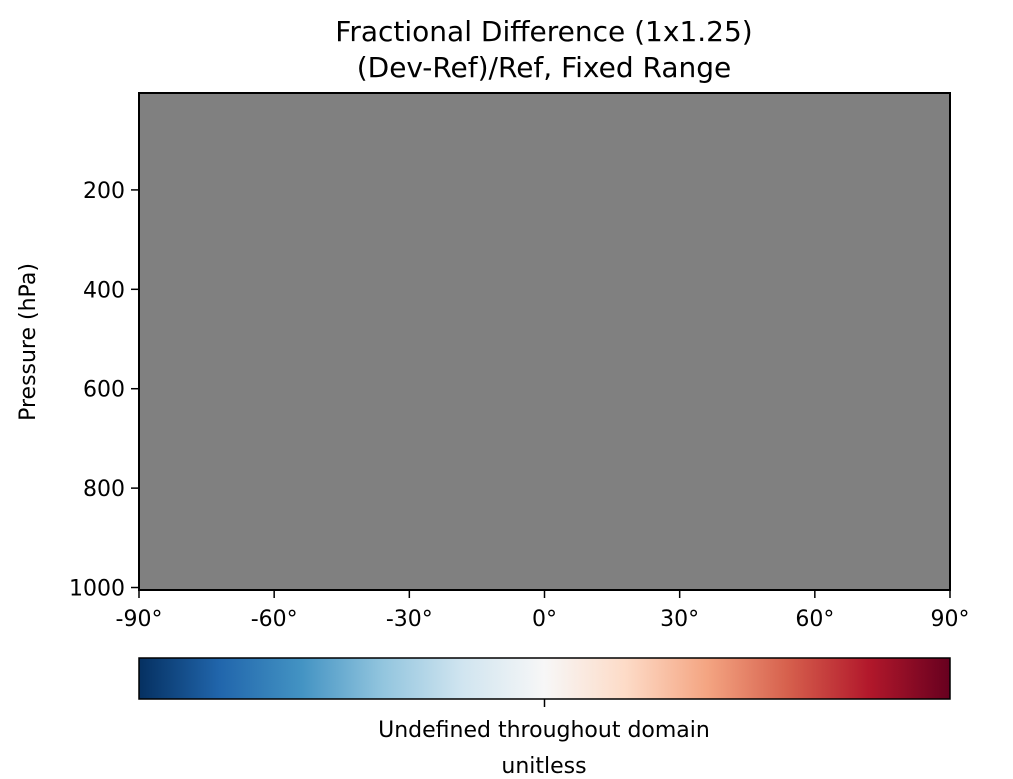 The image size is (1013, 779). What do you see at coordinates (814, 619) in the screenshot?
I see `x-tick-label: 60°` at bounding box center [814, 619].